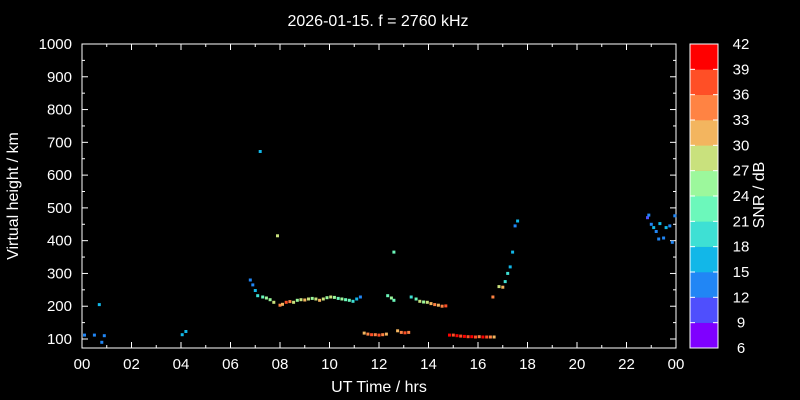  What do you see at coordinates (741, 247) in the screenshot?
I see `colorbar-tick-label: 18` at bounding box center [741, 247].